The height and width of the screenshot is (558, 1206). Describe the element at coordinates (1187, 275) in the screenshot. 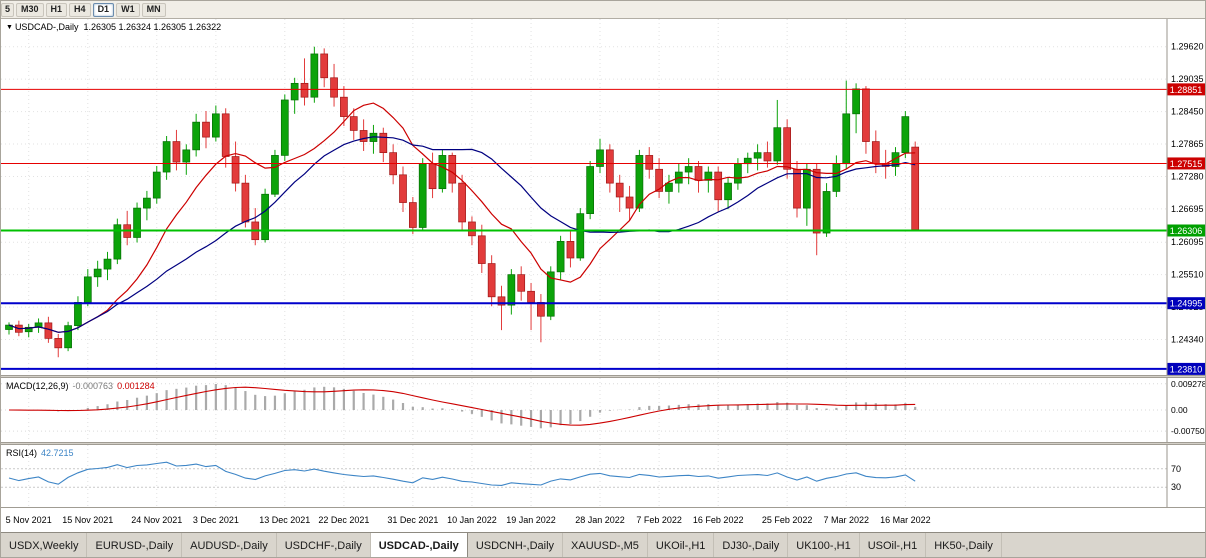

I see `price-axis-label: 1.25510` at that location.